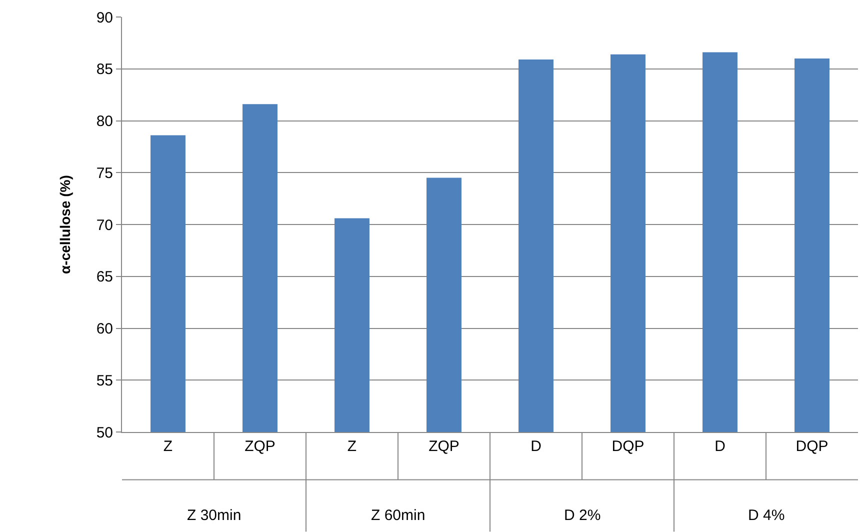 The width and height of the screenshot is (860, 532). I want to click on y-tick-label: 65, so click(104, 277).